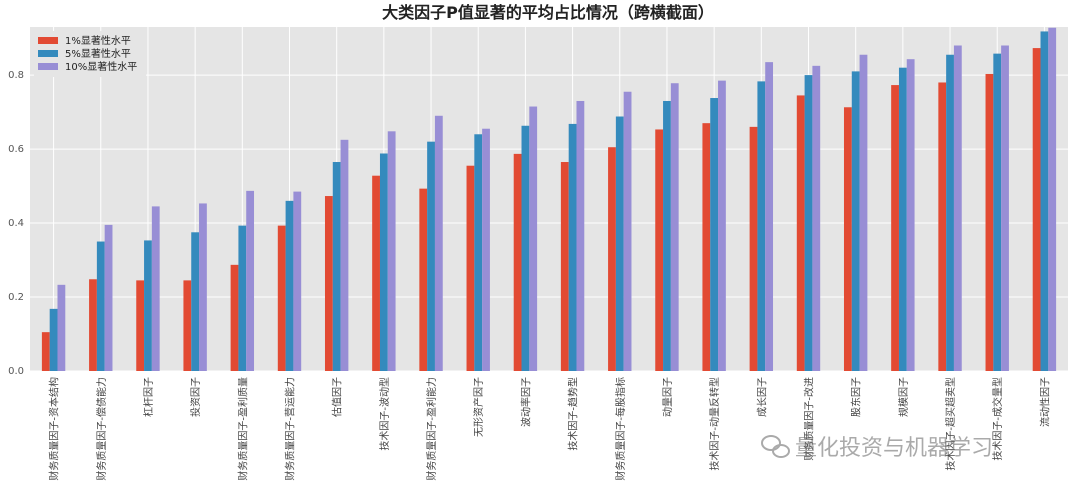 The width and height of the screenshot is (1080, 491). Describe the element at coordinates (16, 75) in the screenshot. I see `y-tick-label: 0.8` at that location.